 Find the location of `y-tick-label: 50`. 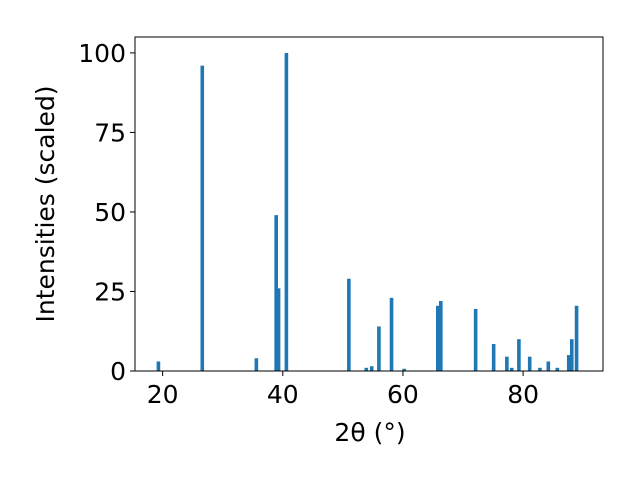

y-tick-label: 50 is located at coordinates (110, 212).